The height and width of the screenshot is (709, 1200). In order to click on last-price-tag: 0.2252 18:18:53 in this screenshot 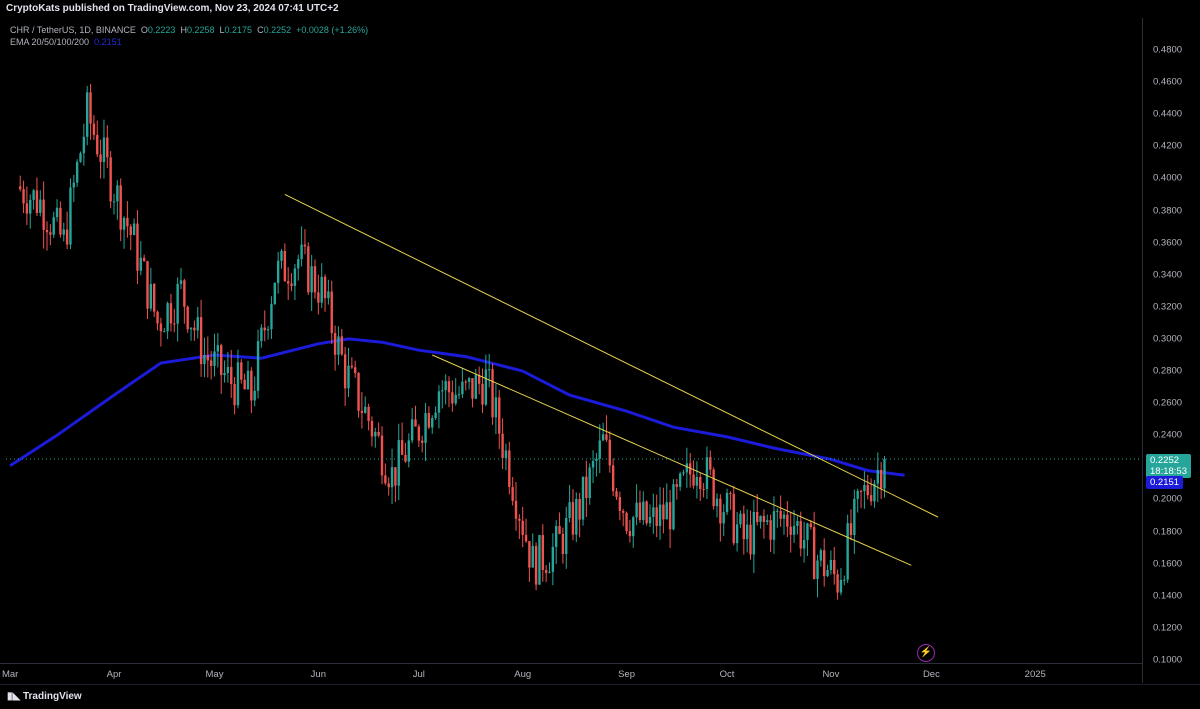, I will do `click(1168, 466)`.